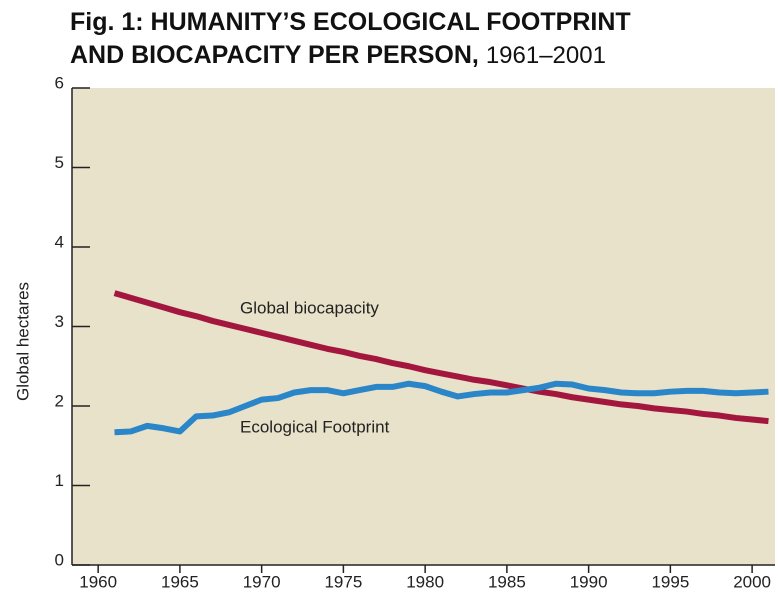  What do you see at coordinates (180, 581) in the screenshot?
I see `x-tick-label: 1965` at bounding box center [180, 581].